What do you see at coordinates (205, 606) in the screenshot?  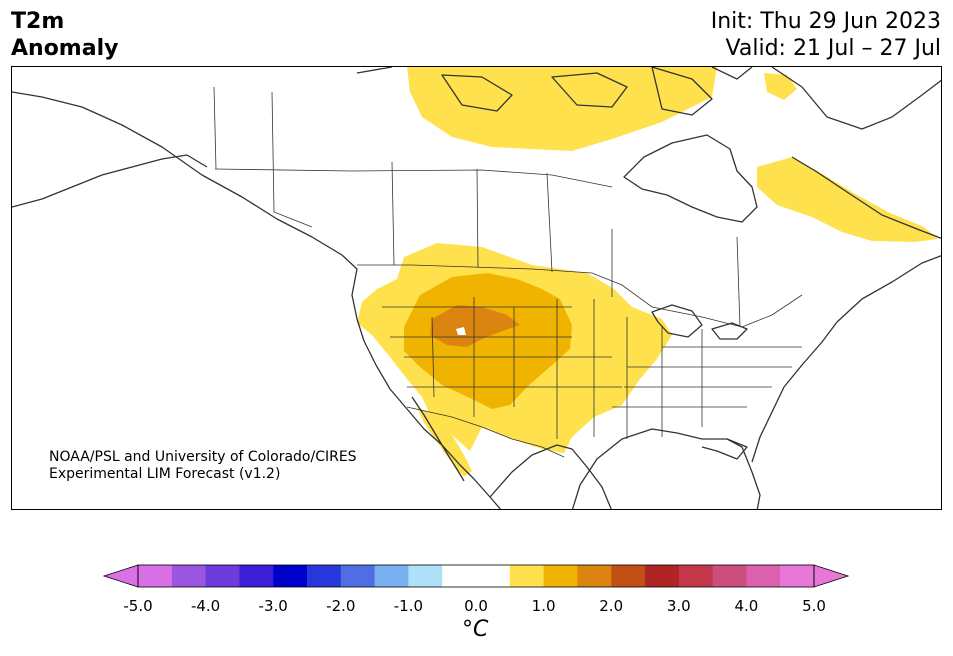 I see `colorbar-tick-label: -4.0` at bounding box center [205, 606].